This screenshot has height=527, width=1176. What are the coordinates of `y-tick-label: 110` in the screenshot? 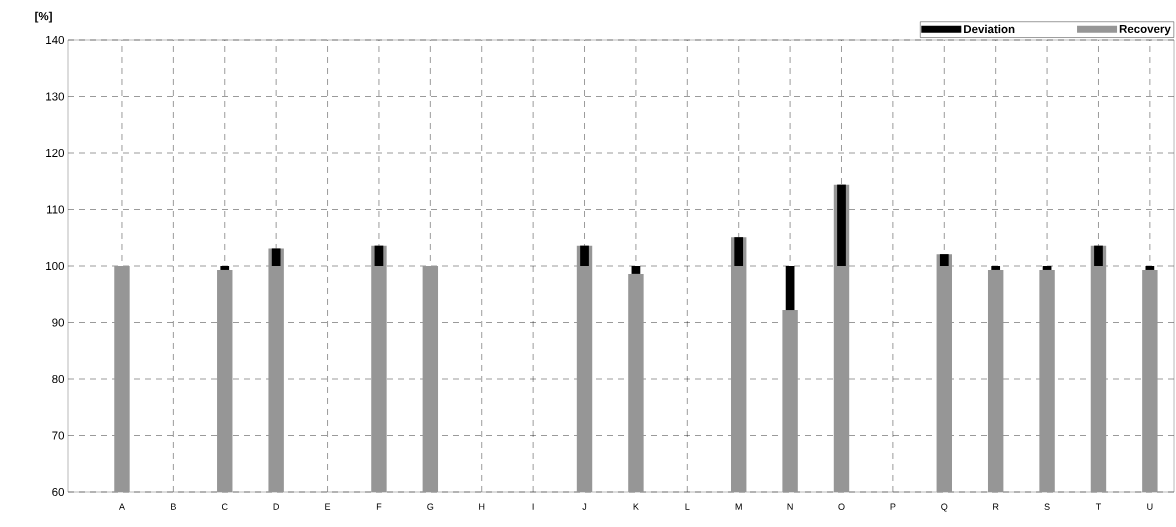 It's located at (56, 209).